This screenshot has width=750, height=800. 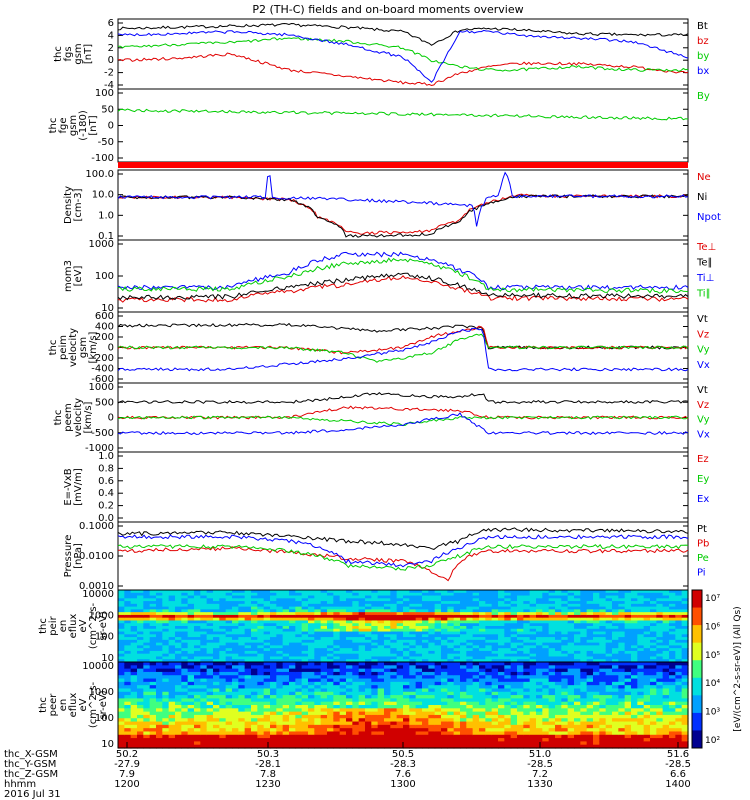 What do you see at coordinates (83, 625) in the screenshot?
I see `panel-ylabel-line: eV` at bounding box center [83, 625].